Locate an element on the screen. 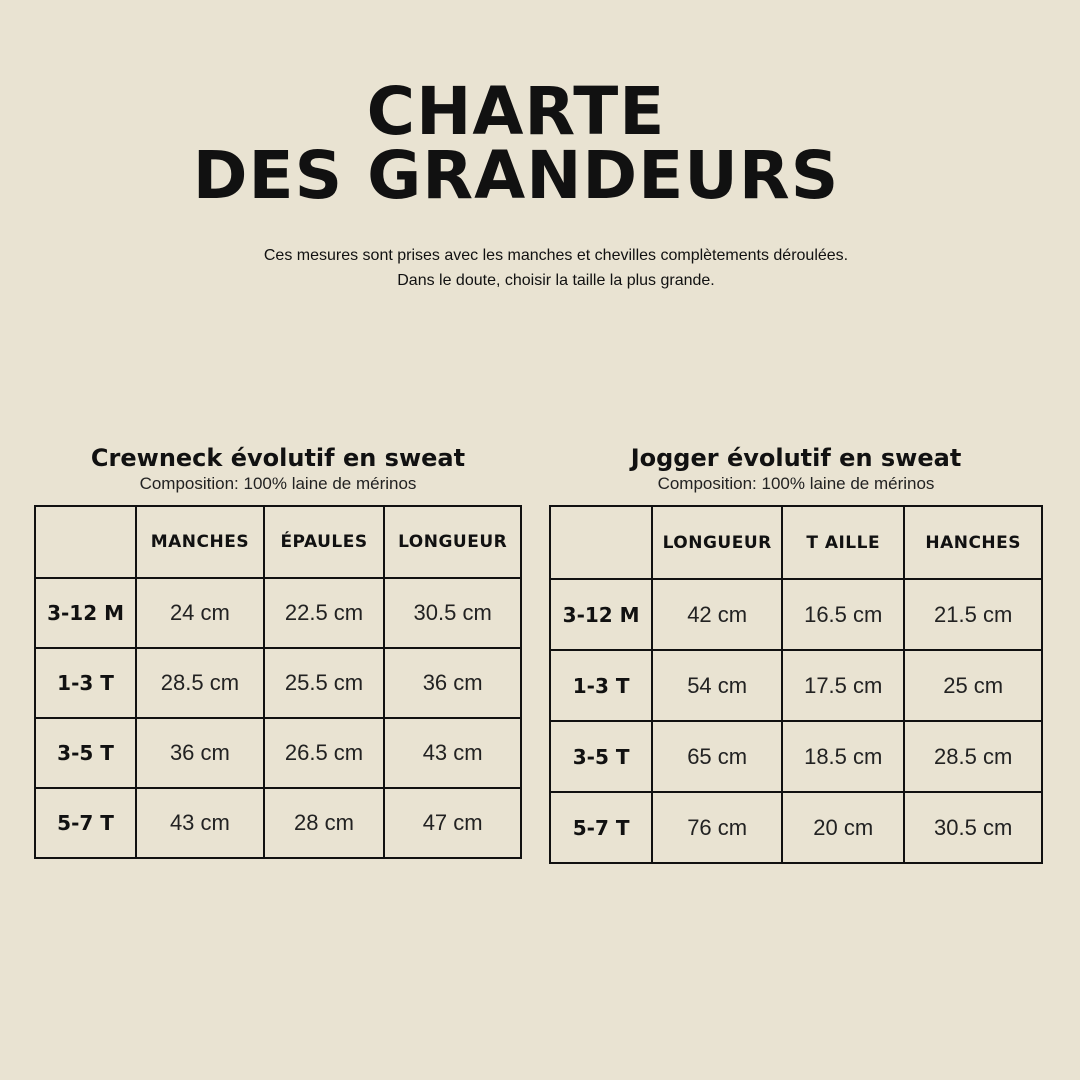  measurement-cell: 76 cm is located at coordinates (717, 827).